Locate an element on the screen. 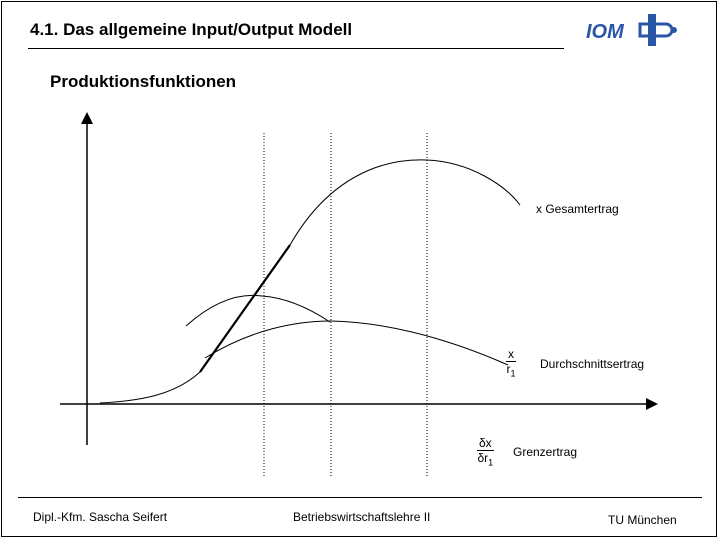 This screenshot has height=540, width=720. grenzertrag-label: Grenzertrag is located at coordinates (545, 452).